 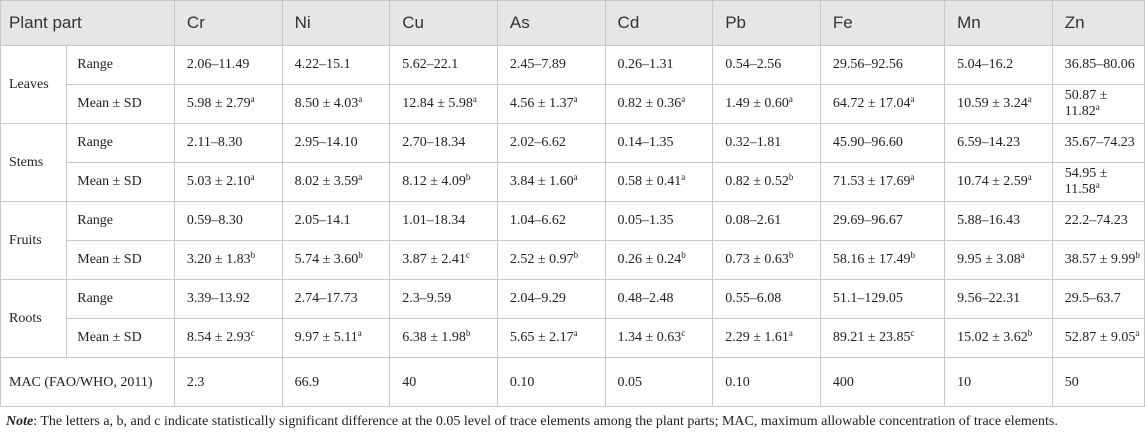 I want to click on cell-value: 35.67–74.23, so click(x=1099, y=142).